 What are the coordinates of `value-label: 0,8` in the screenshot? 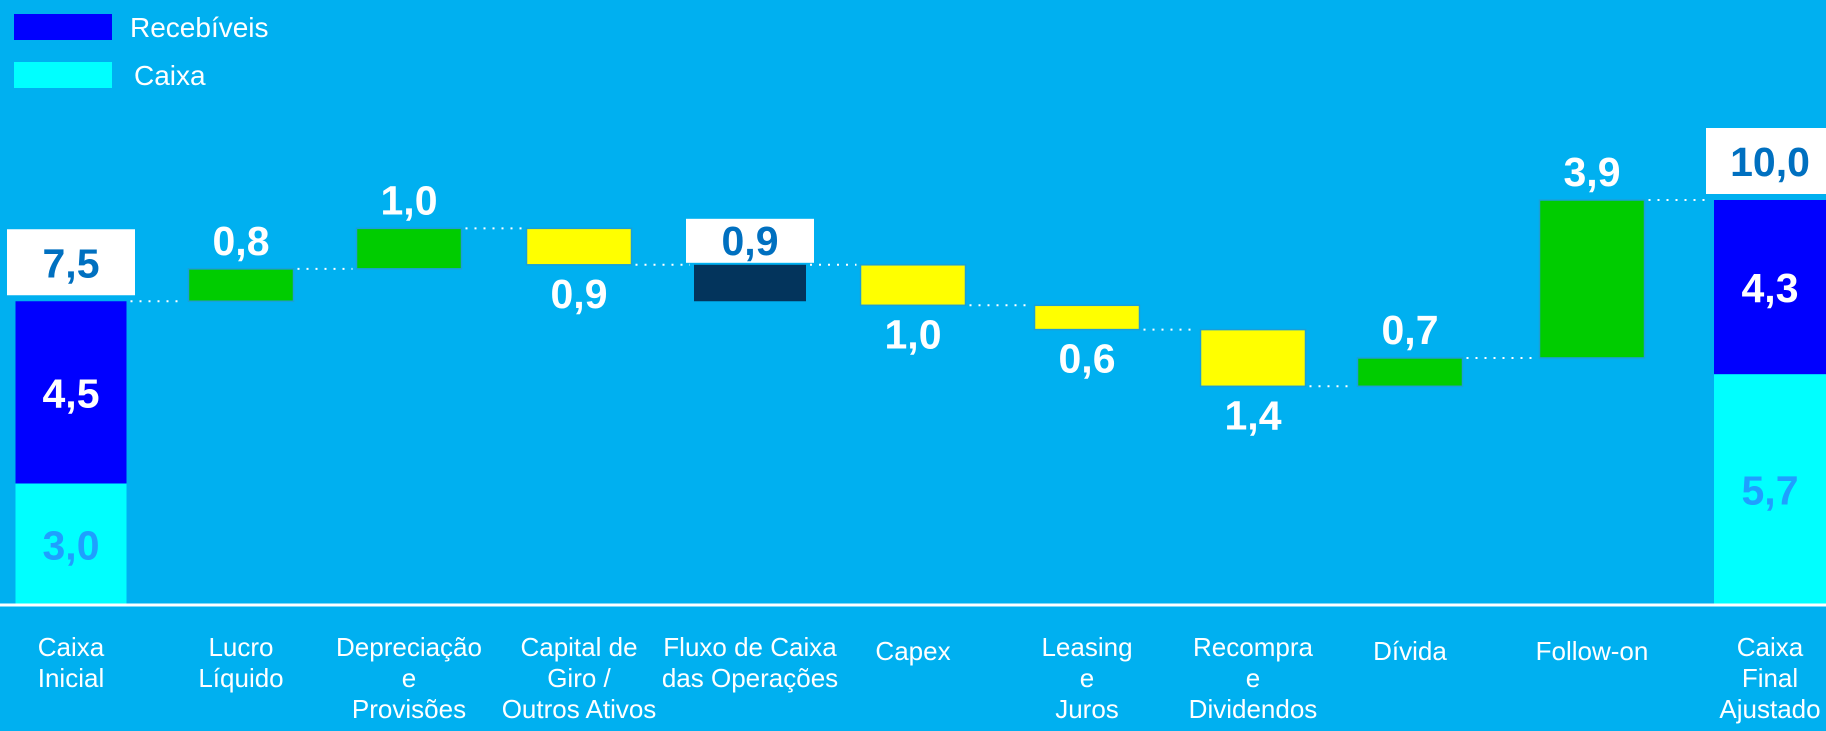 It's located at (241, 241).